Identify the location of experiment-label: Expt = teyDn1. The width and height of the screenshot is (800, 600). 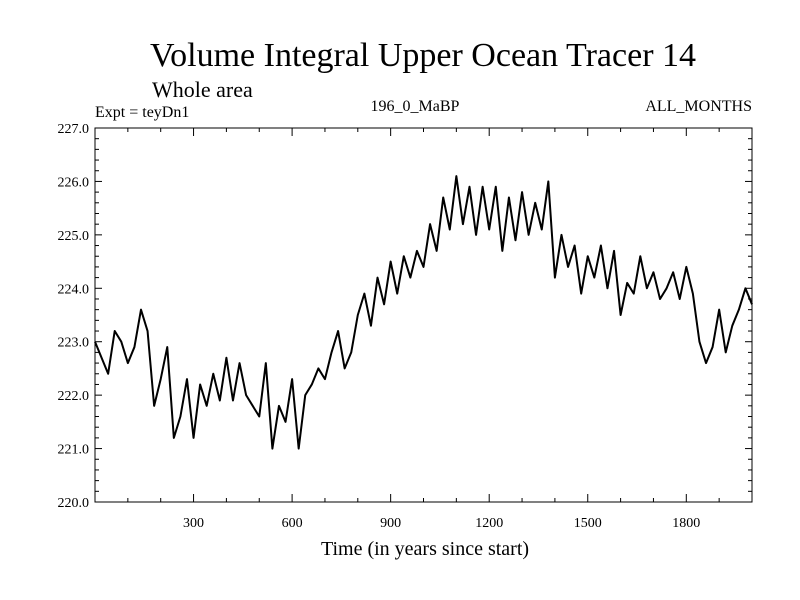
(142, 112).